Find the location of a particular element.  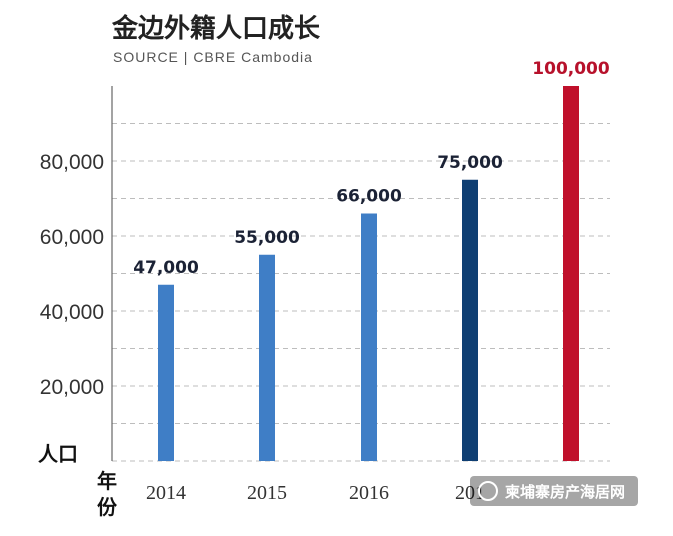

data-label-2015: 55,000 is located at coordinates (267, 238).